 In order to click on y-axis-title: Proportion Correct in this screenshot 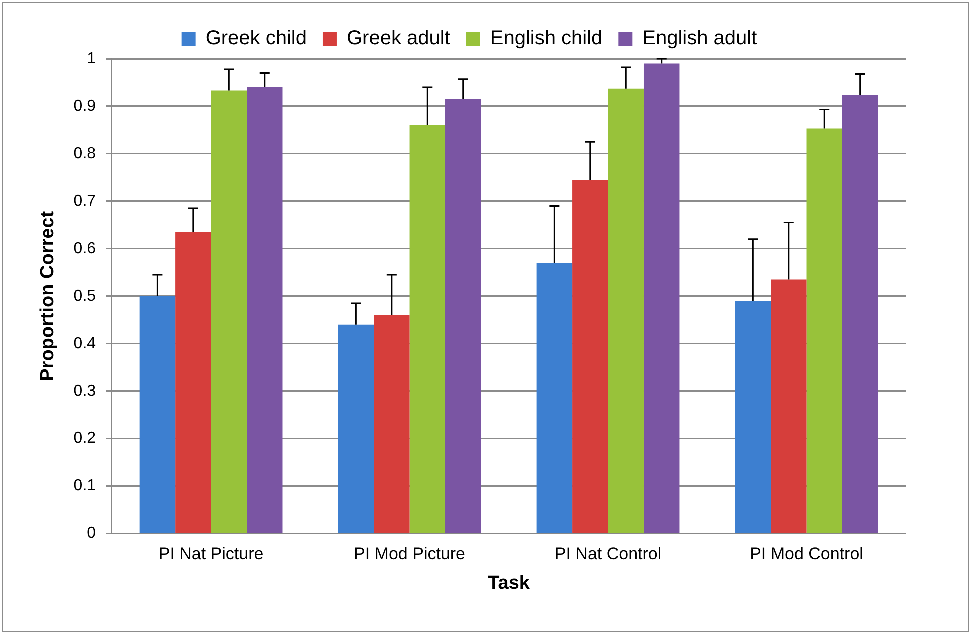, I will do `click(48, 296)`.